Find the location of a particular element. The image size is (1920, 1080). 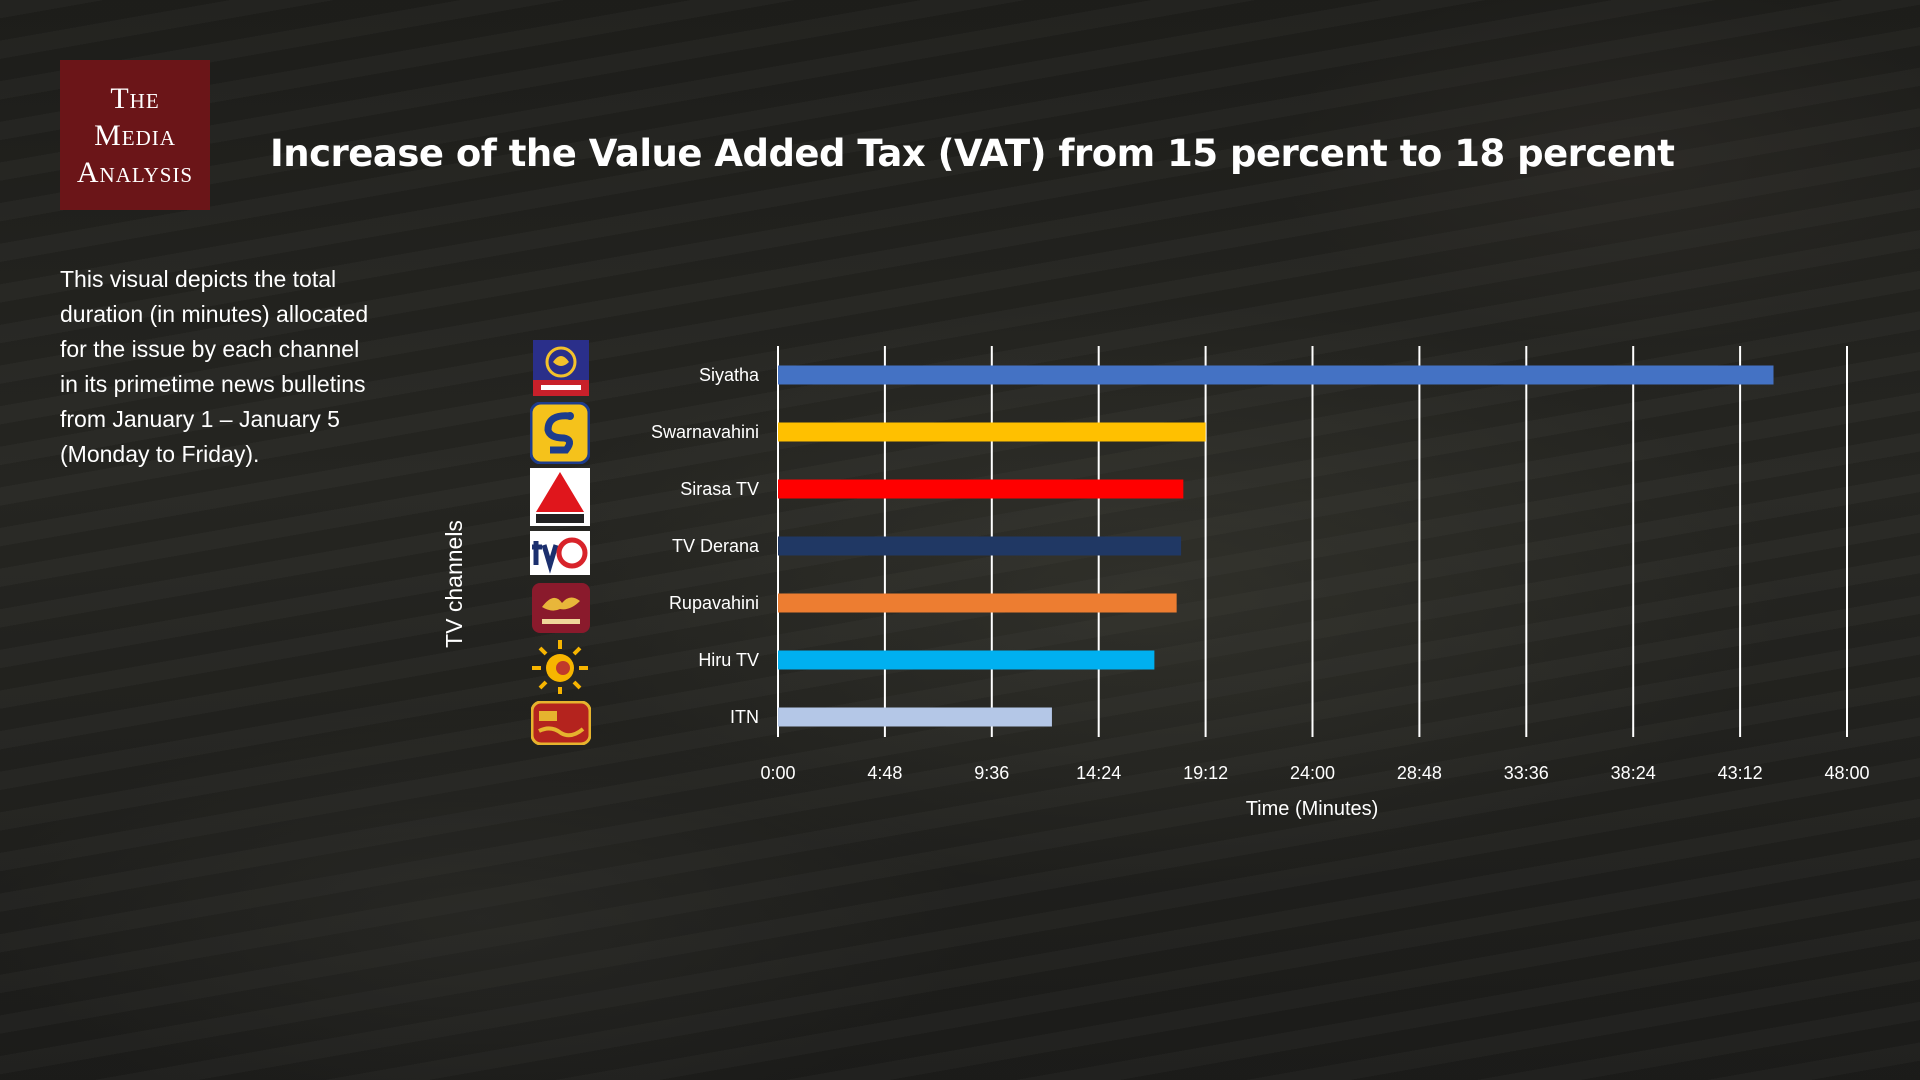

x-tick-label-6: 28:48 is located at coordinates (1419, 773).